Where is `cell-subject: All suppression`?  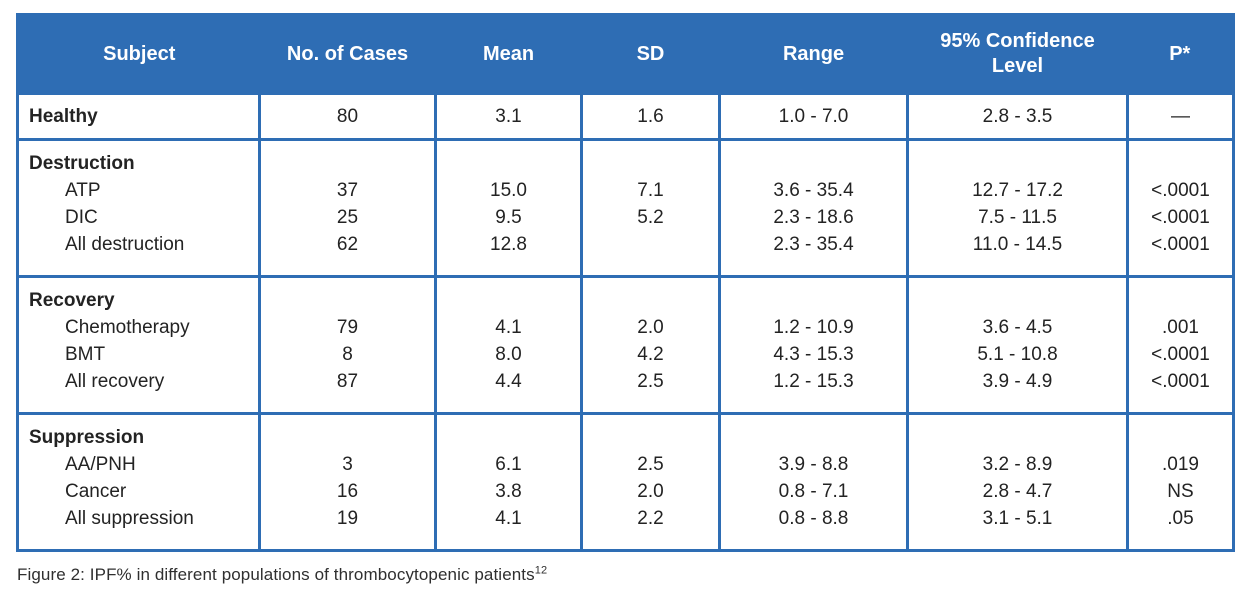 cell-subject: All suppression is located at coordinates (129, 518).